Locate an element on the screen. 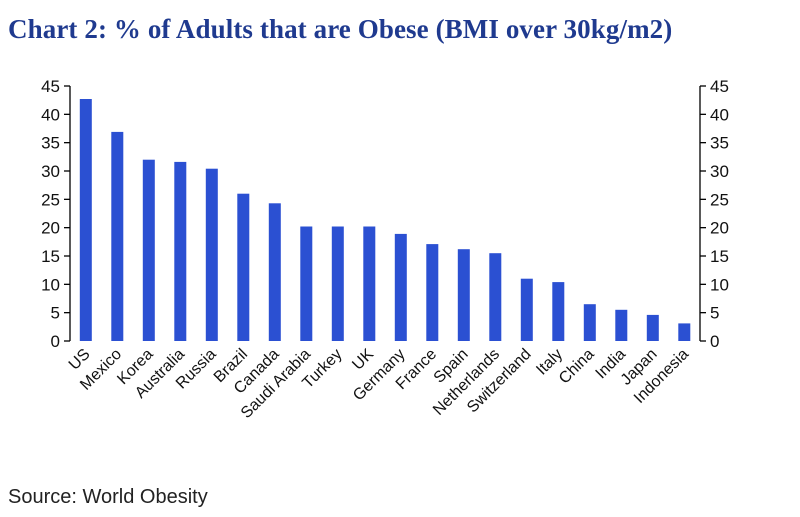 The height and width of the screenshot is (517, 800). bar-russia is located at coordinates (211, 254).